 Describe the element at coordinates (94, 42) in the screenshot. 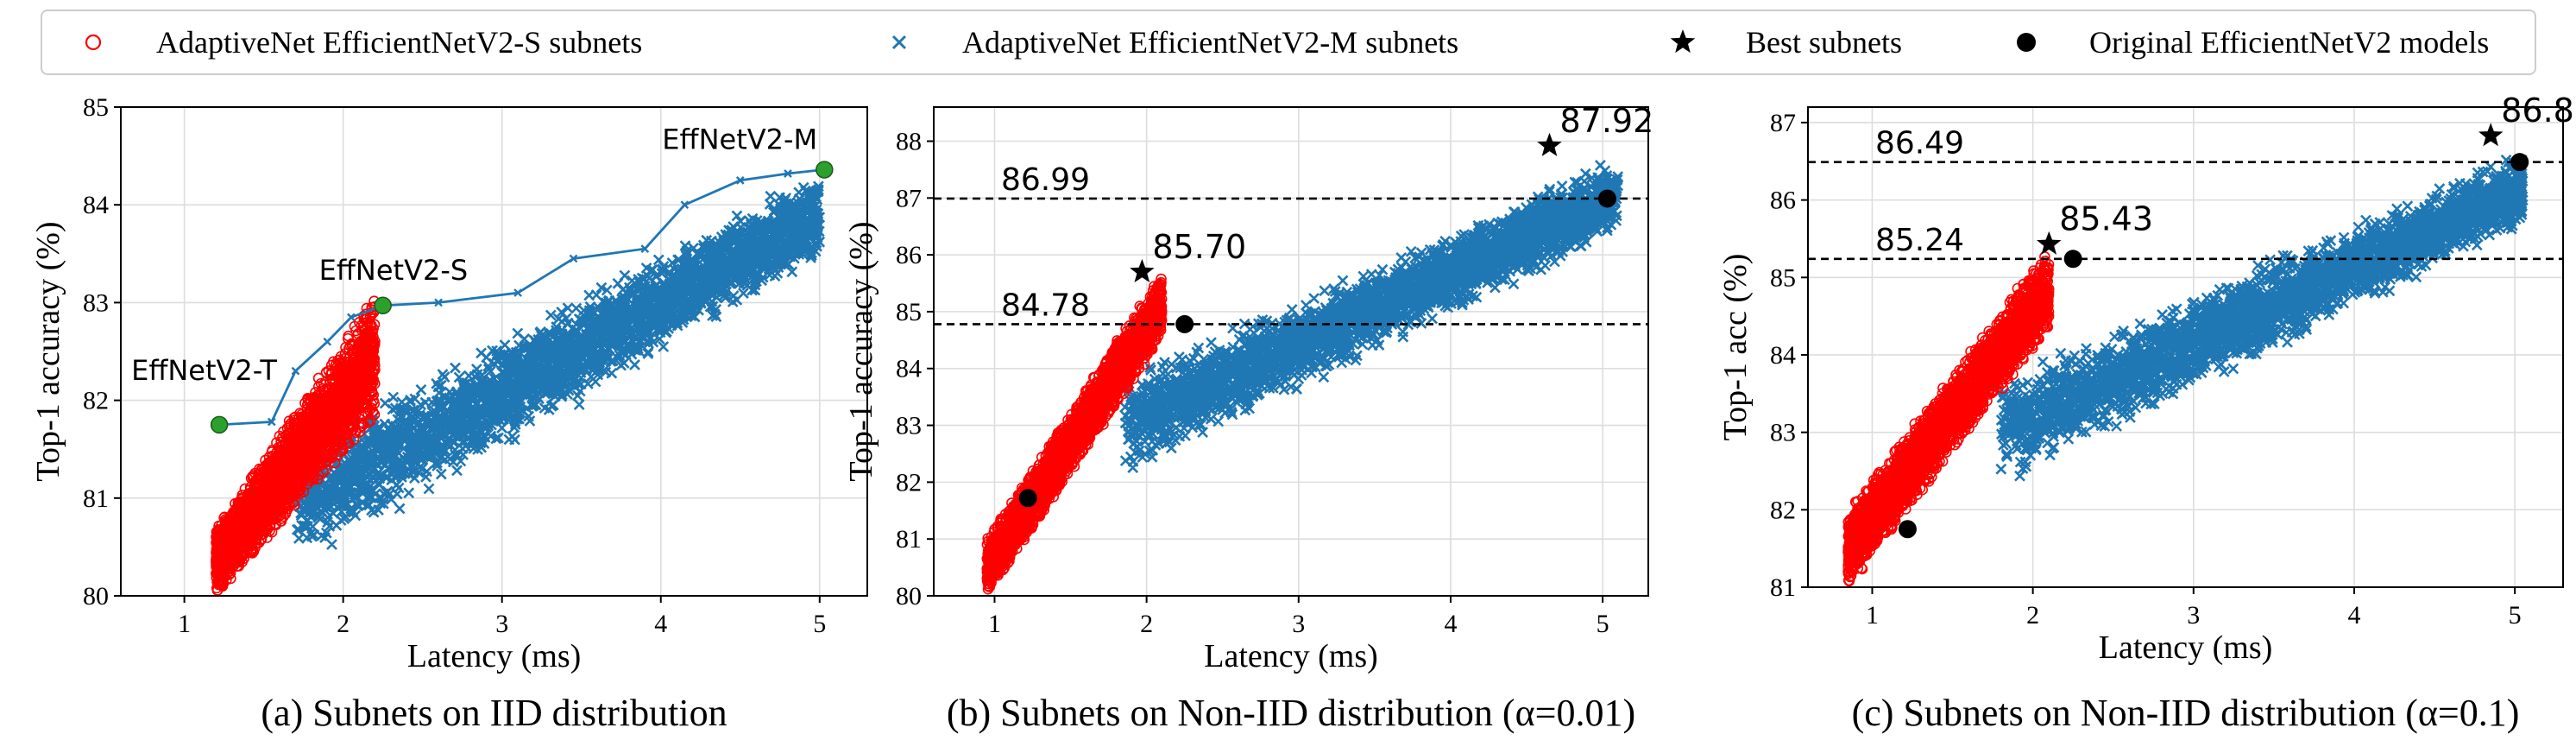

I see `open-circle-icon` at that location.